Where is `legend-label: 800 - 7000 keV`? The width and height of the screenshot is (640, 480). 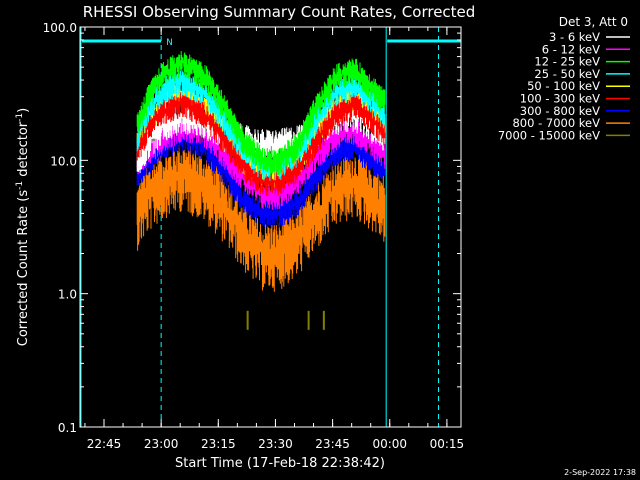
legend-label: 800 - 7000 keV is located at coordinates (556, 123).